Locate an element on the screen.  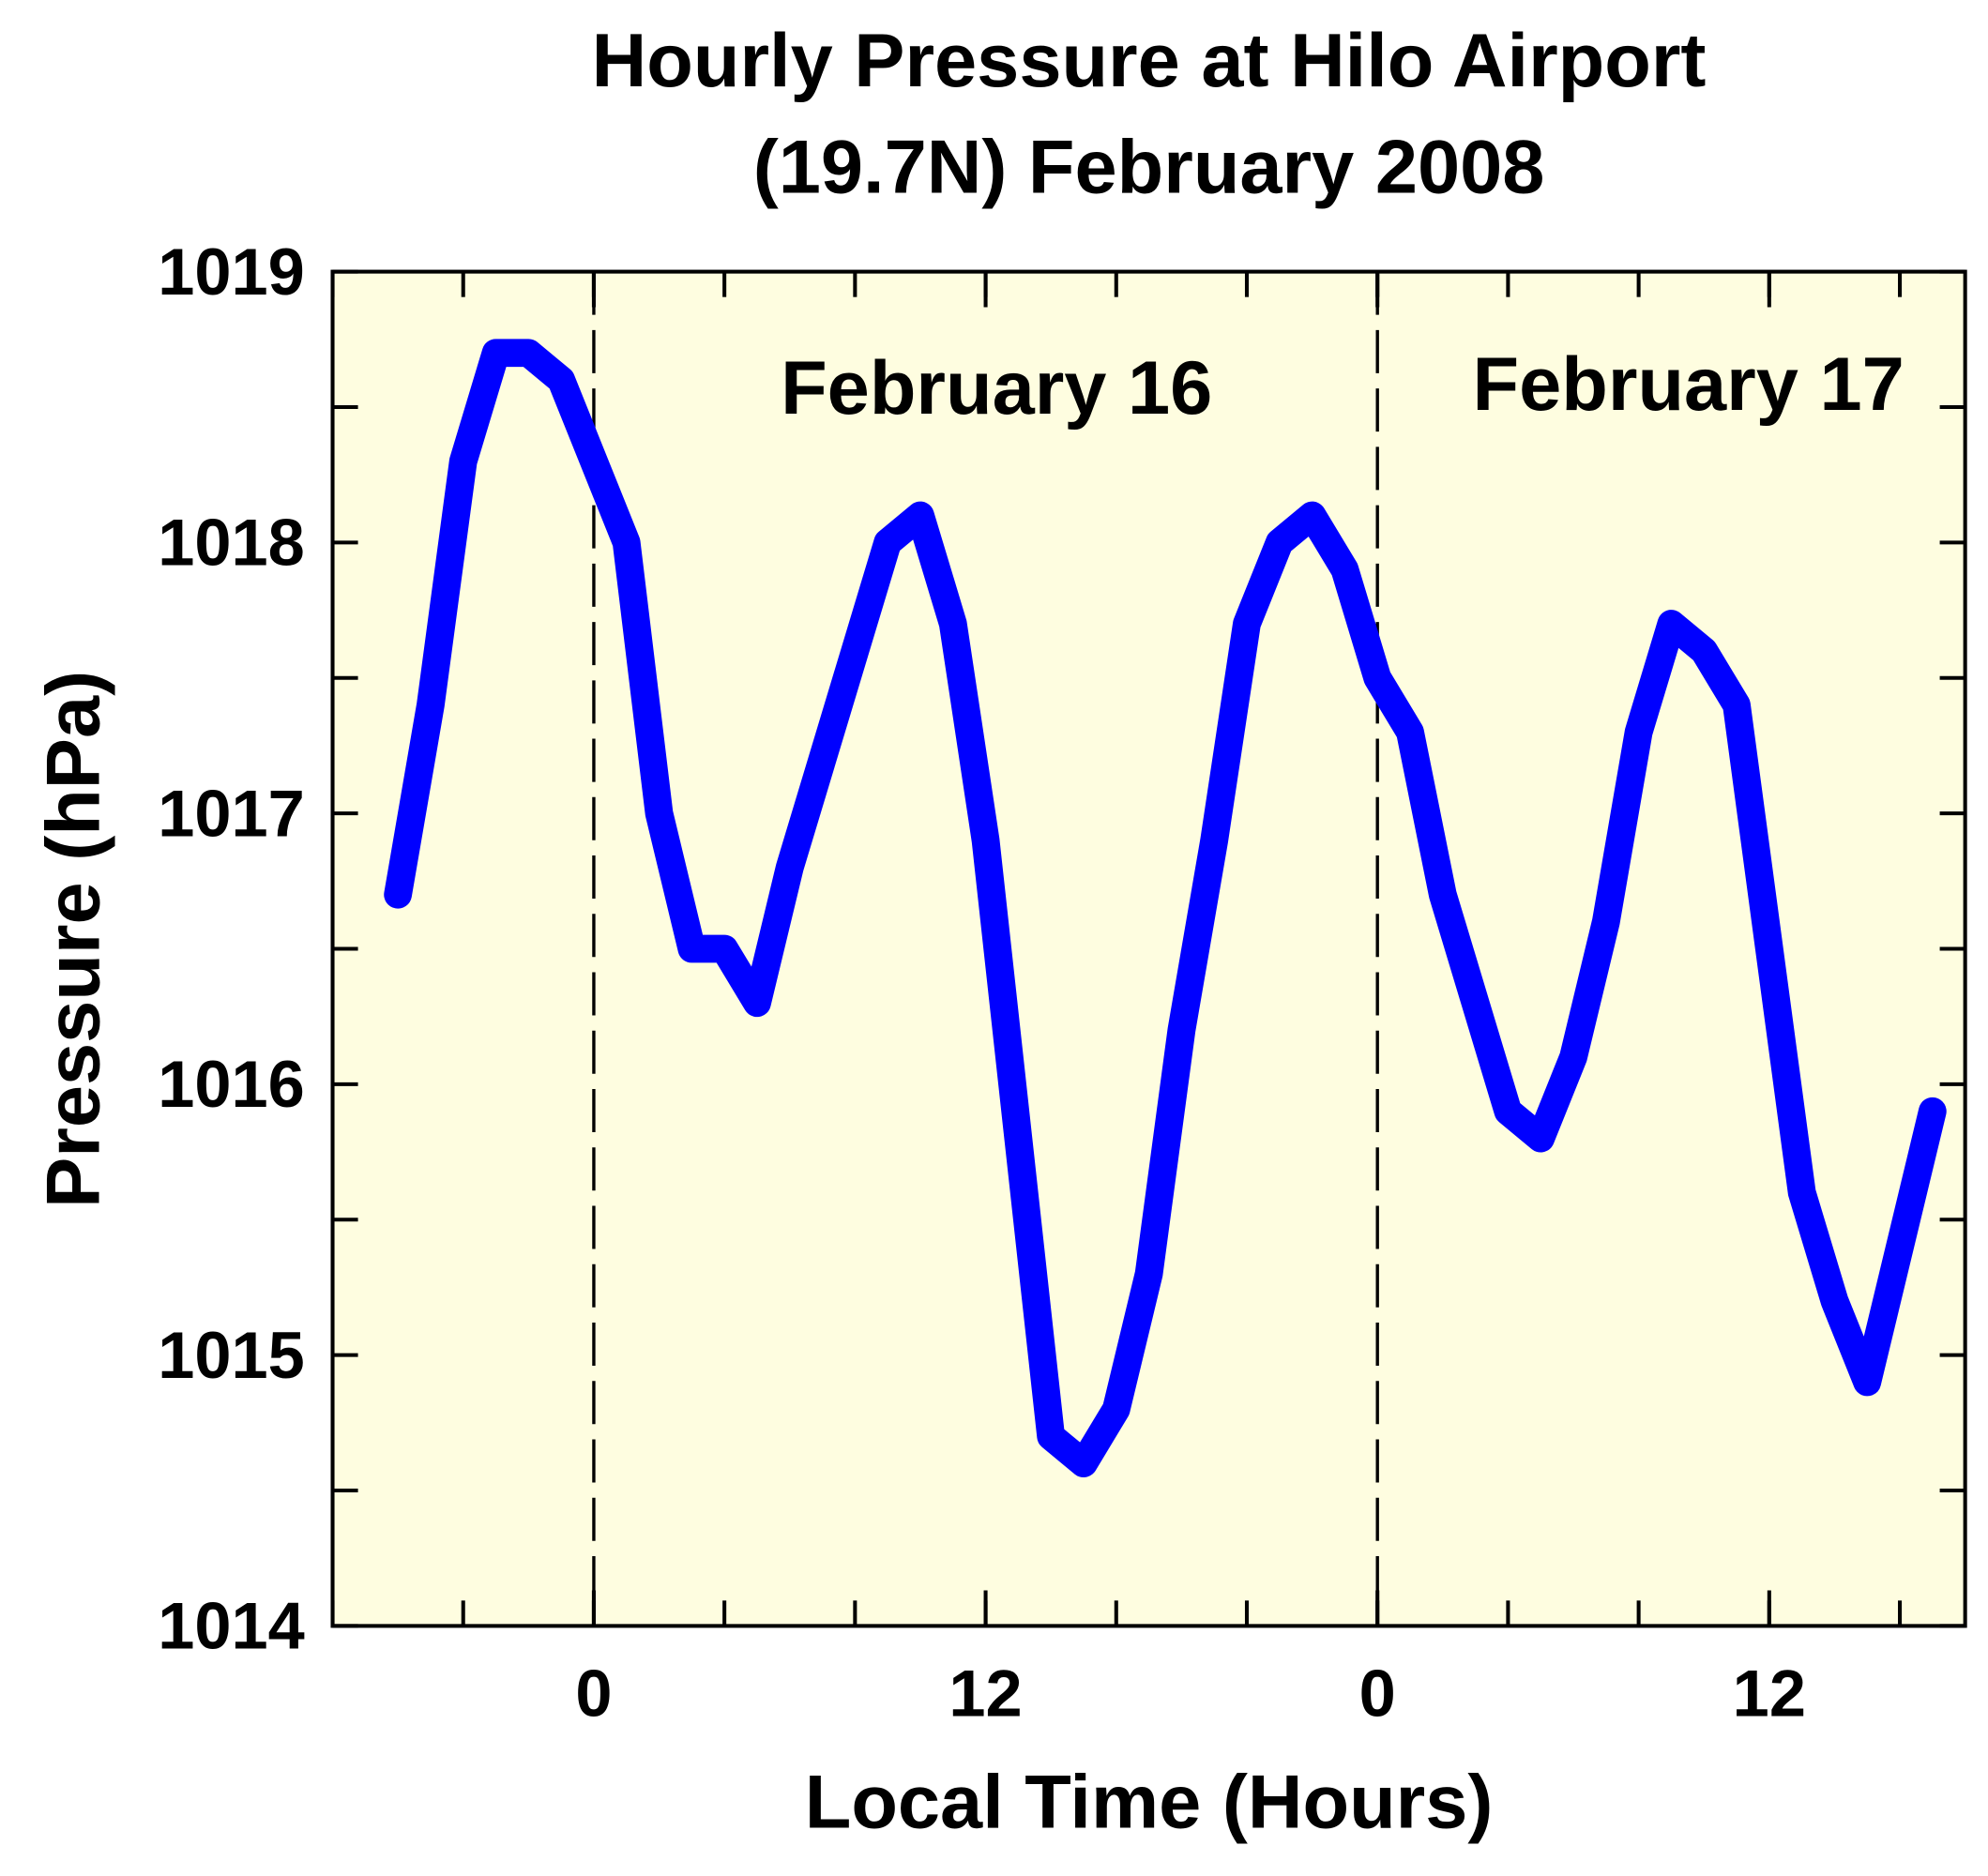
y-tick-label: 1016 is located at coordinates (231, 1084).